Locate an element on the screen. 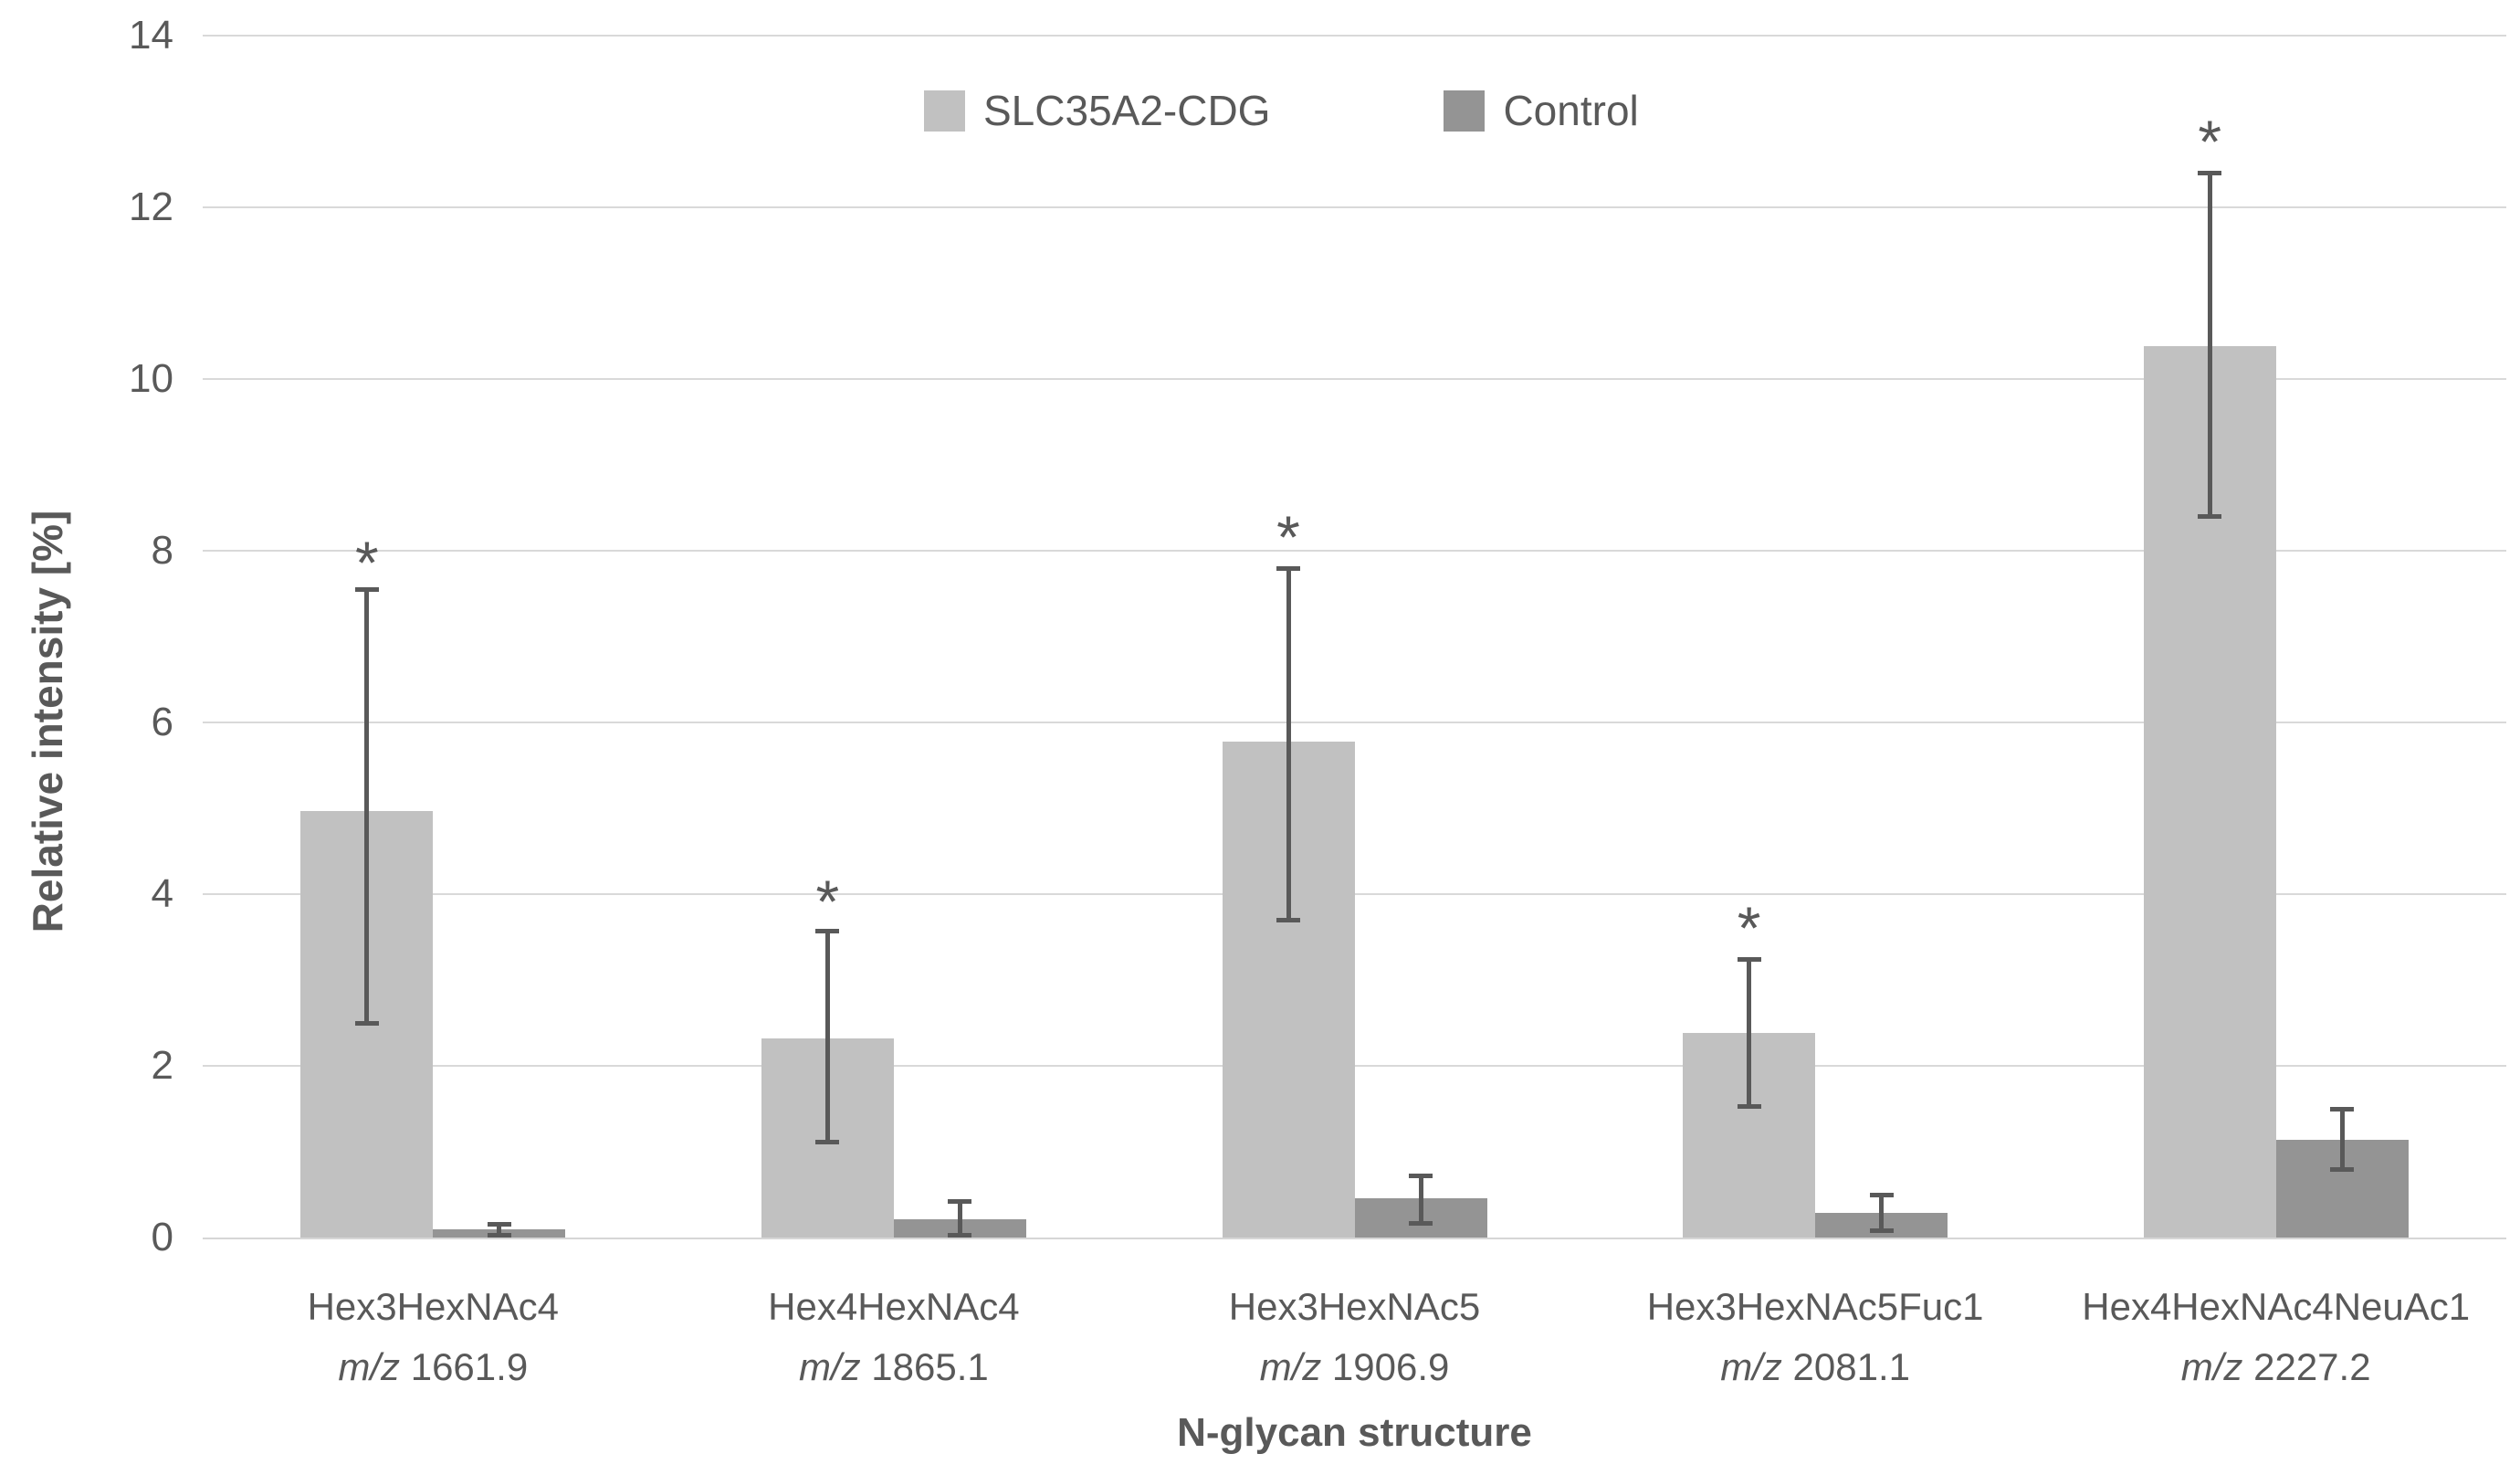  category-mz: m/z 2081.1 is located at coordinates (1815, 1367).